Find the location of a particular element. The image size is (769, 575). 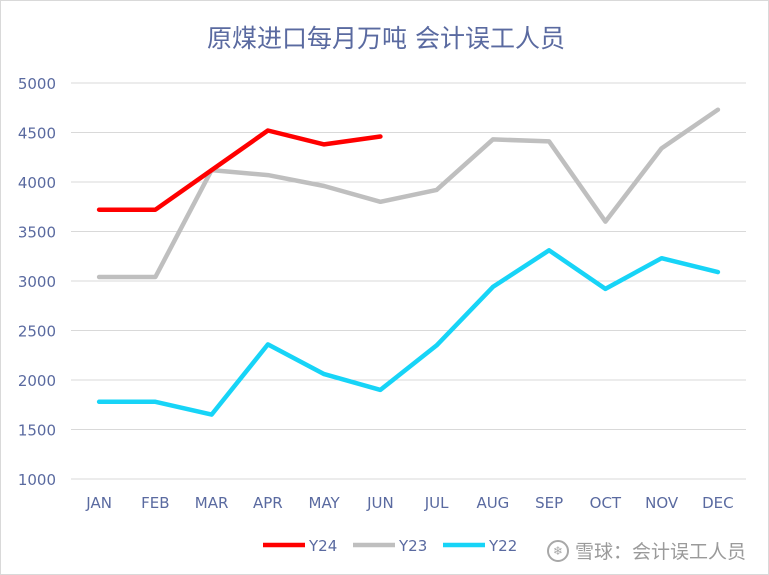

snowball-logo-icon: ❄ is located at coordinates (557, 550).